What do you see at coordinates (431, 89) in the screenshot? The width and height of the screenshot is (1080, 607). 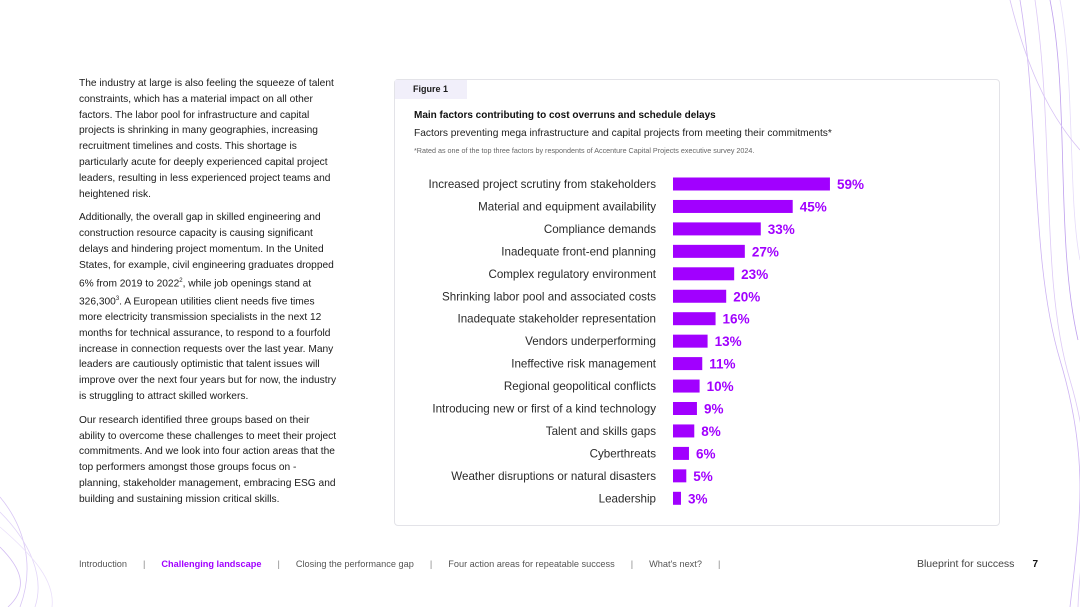 I see `figure-label: Figure 1` at bounding box center [431, 89].